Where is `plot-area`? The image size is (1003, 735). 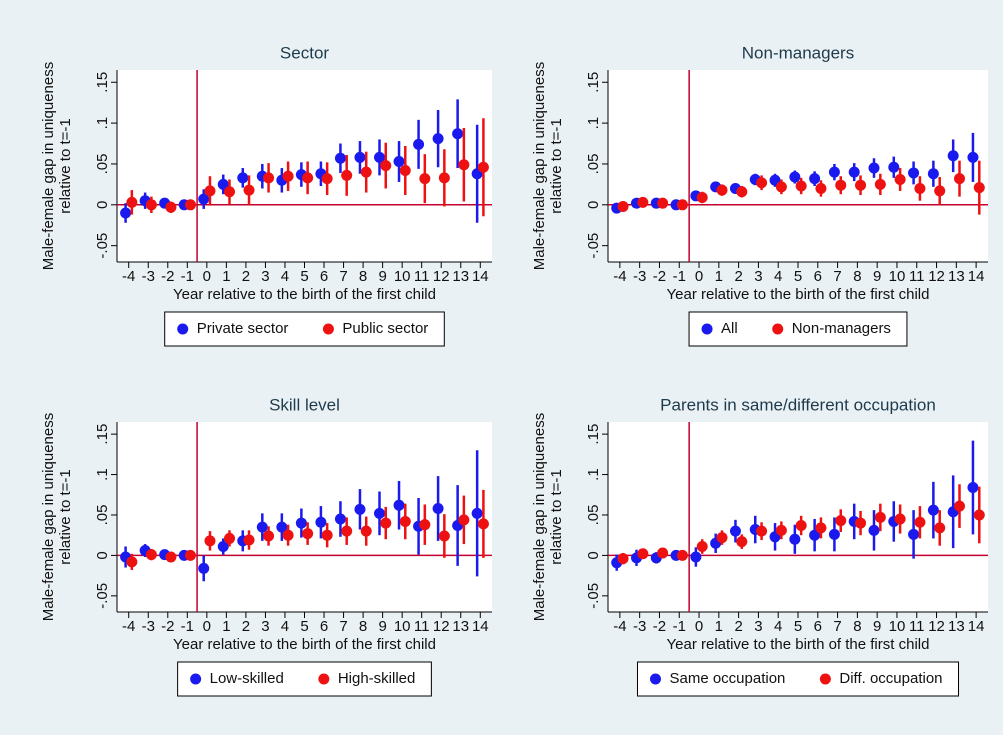 plot-area is located at coordinates (798, 517).